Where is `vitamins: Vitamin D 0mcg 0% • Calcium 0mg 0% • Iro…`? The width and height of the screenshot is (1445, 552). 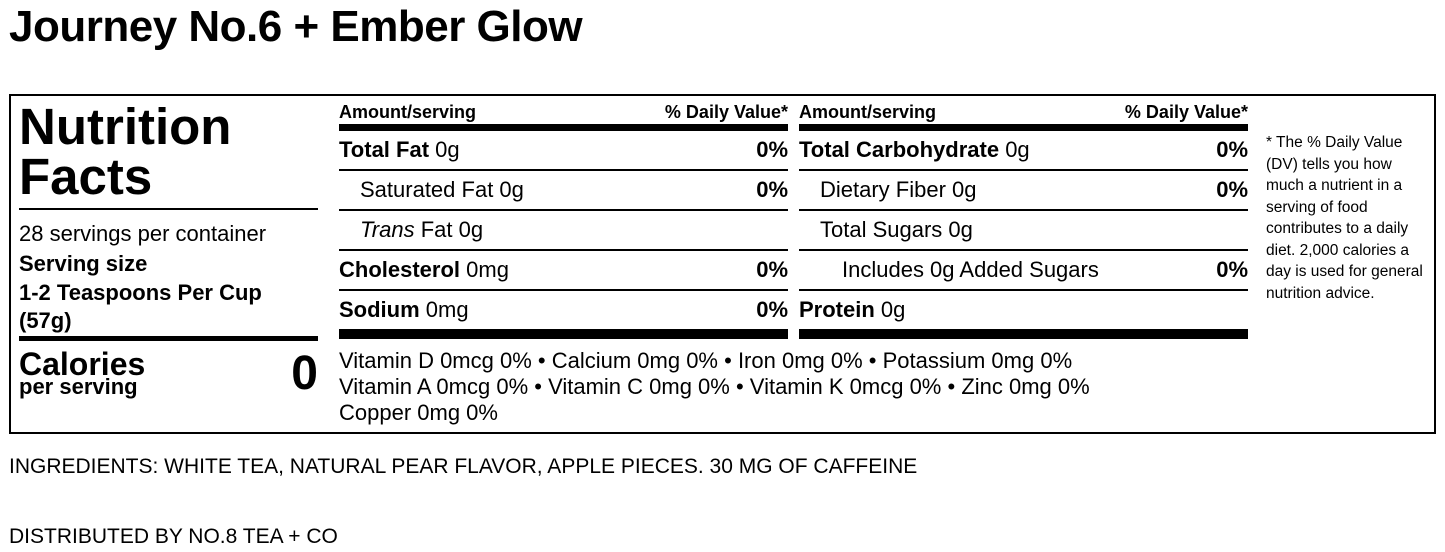
vitamins: Vitamin D 0mcg 0% • Calcium 0mg 0% • Iro… is located at coordinates (789, 387).